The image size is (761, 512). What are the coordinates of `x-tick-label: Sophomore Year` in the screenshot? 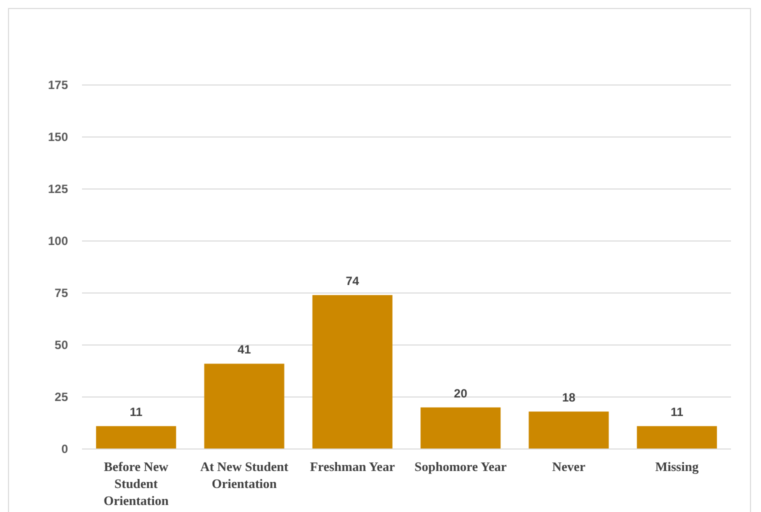 It's located at (460, 466).